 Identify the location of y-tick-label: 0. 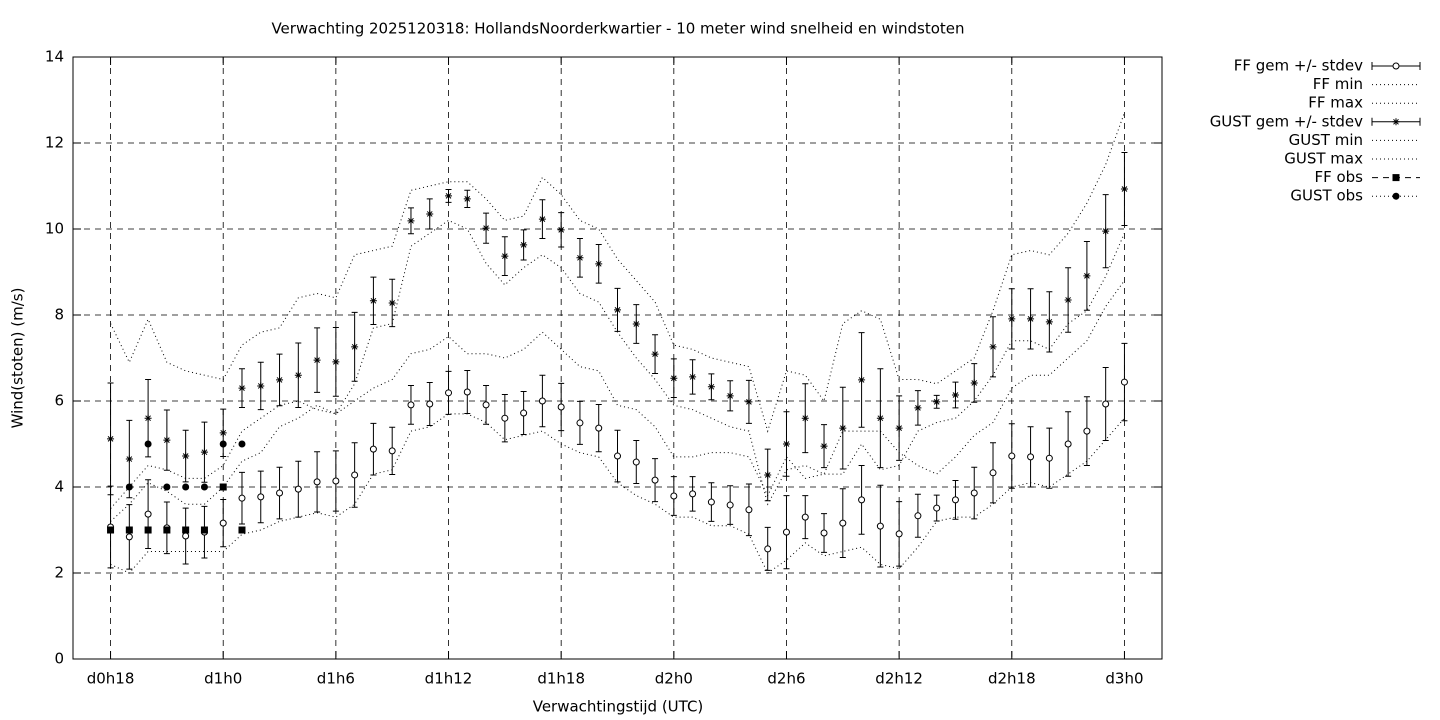
(59, 659).